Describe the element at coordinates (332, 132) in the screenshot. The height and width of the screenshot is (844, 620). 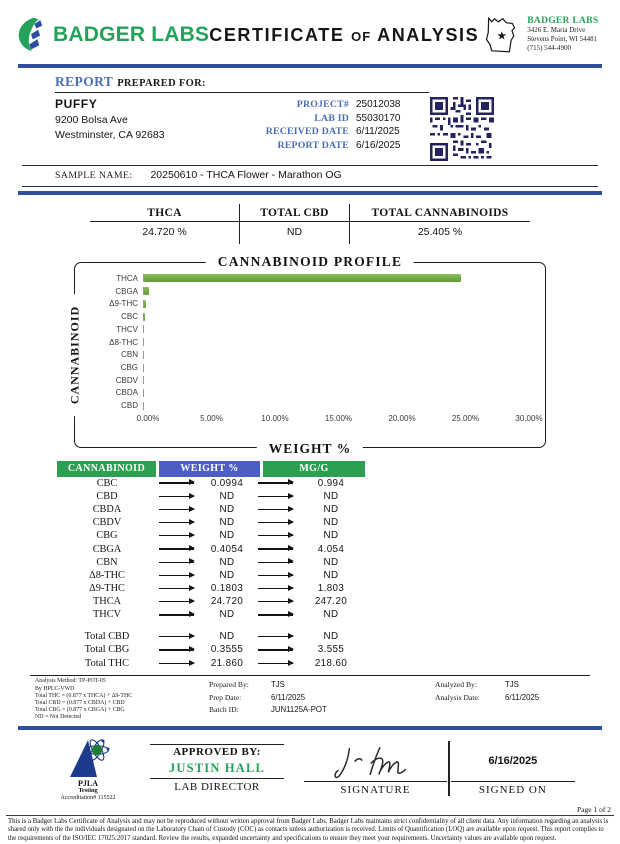
I see `meta-row-received-date: RECEIVED DATE 6/11/2025` at that location.